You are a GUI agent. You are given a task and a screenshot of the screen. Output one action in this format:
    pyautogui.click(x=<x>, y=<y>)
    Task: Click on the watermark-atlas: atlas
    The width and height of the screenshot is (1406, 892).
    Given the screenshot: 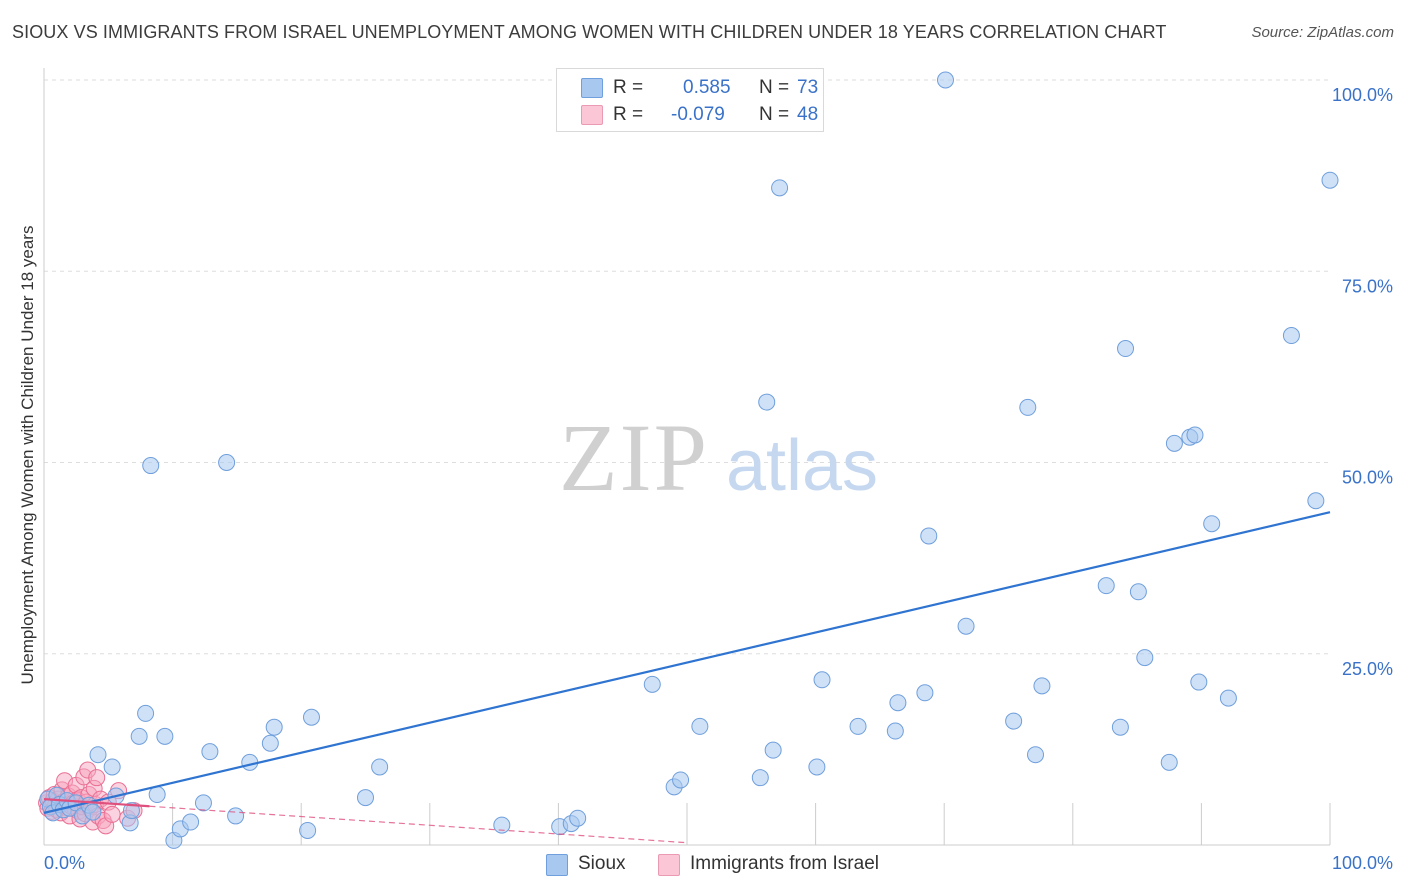 What is the action you would take?
    pyautogui.click(x=802, y=466)
    